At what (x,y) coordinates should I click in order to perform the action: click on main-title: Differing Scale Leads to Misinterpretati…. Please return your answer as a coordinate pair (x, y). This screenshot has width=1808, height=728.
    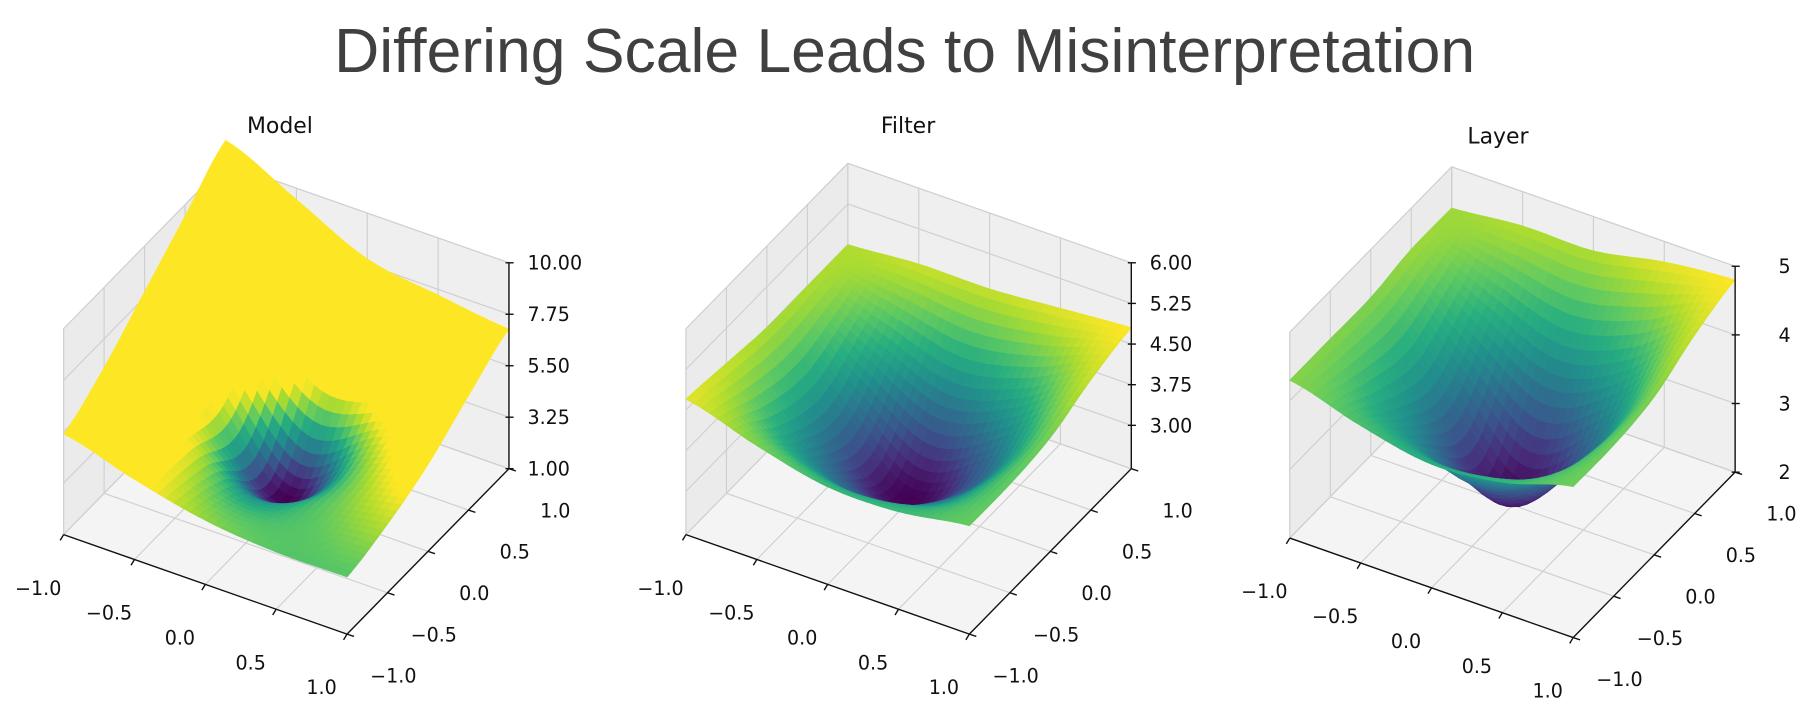
    Looking at the image, I should click on (904, 51).